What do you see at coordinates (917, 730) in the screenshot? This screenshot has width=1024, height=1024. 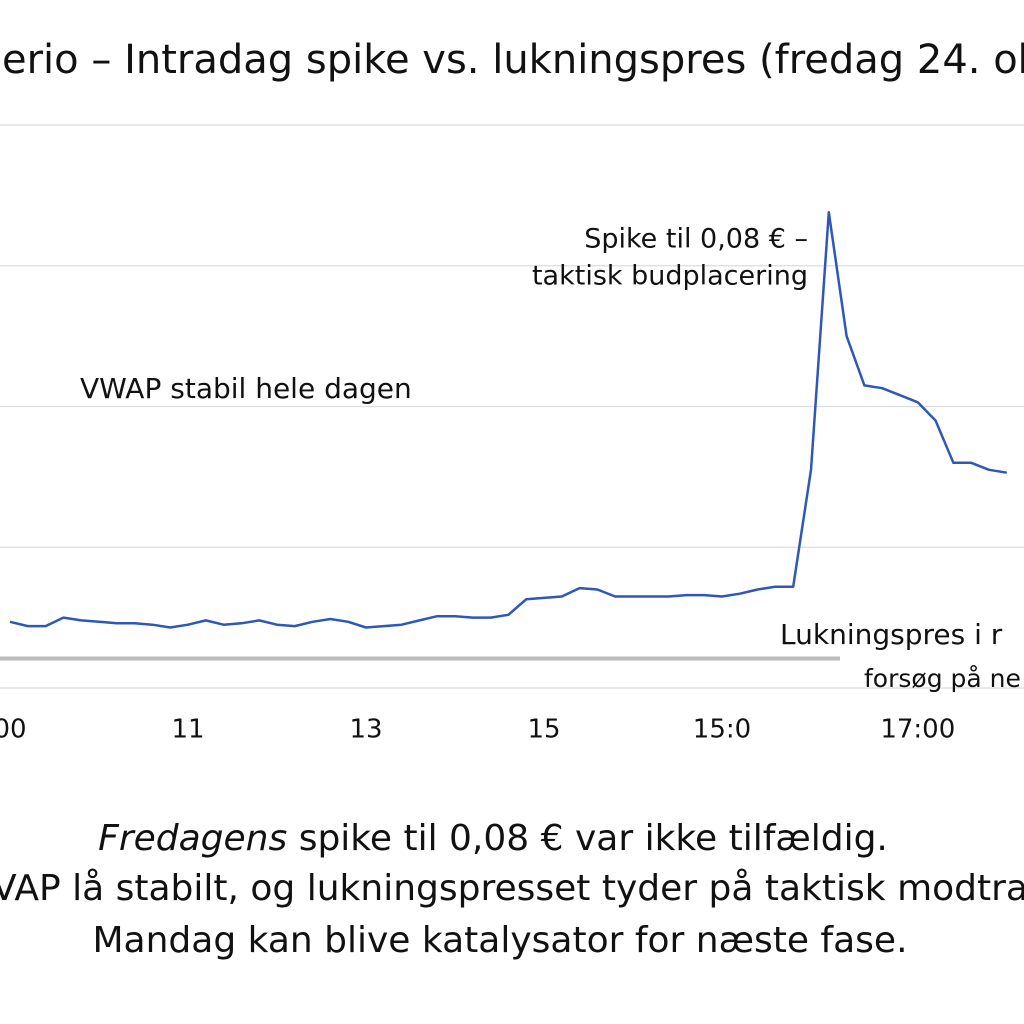 I see `x-tick-label: 17:00` at bounding box center [917, 730].